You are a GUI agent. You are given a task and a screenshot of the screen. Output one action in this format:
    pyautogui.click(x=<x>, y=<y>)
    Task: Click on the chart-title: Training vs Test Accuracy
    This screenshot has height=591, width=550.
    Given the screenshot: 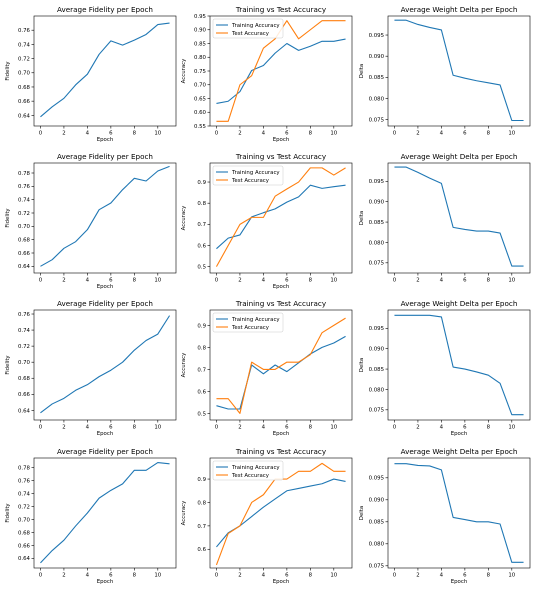 What is the action you would take?
    pyautogui.click(x=281, y=156)
    